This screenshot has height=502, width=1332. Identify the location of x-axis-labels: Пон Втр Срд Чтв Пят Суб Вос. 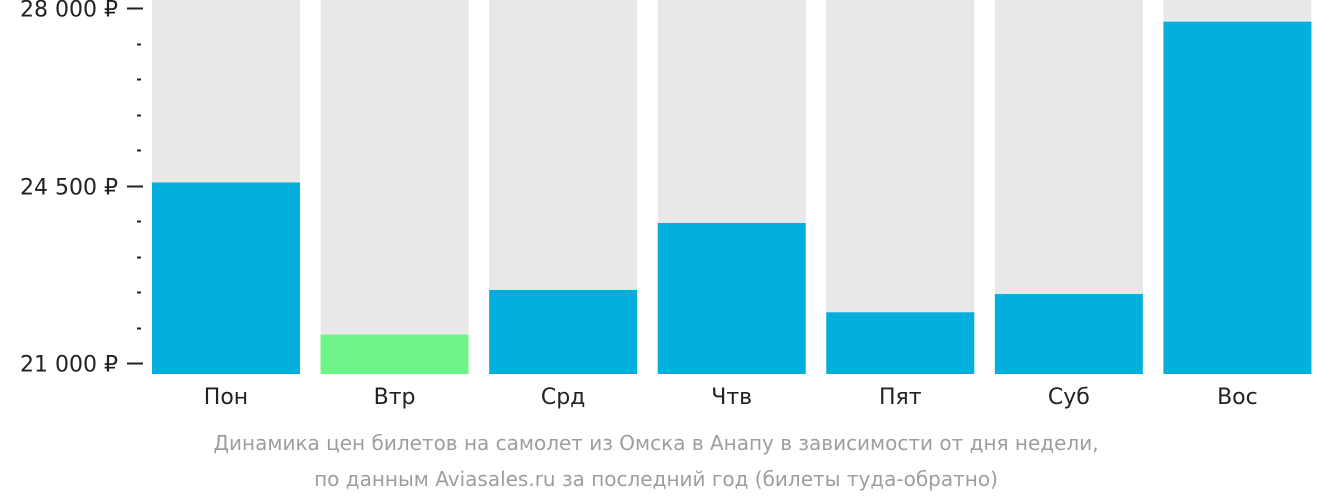
(731, 397).